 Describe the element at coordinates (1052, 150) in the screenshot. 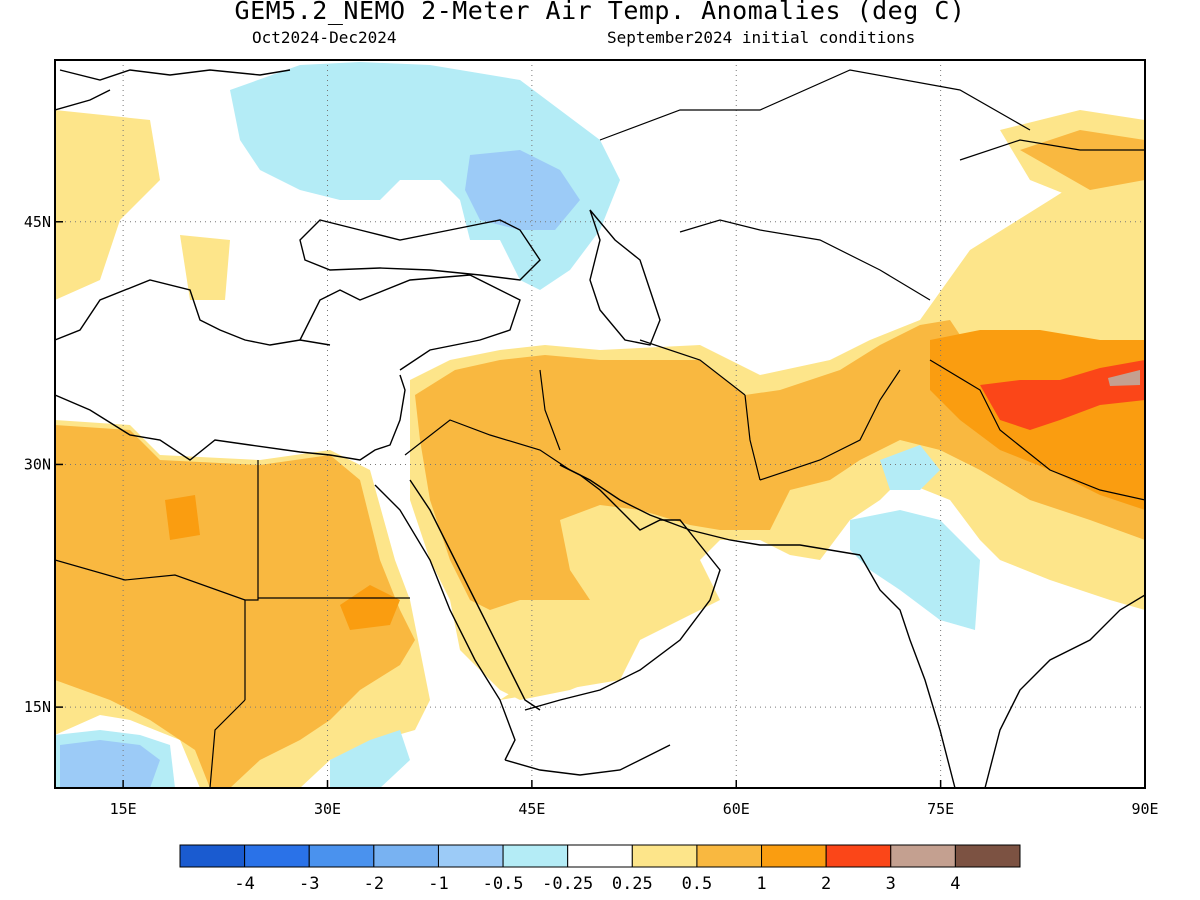

I see `border-mongolia-china` at that location.